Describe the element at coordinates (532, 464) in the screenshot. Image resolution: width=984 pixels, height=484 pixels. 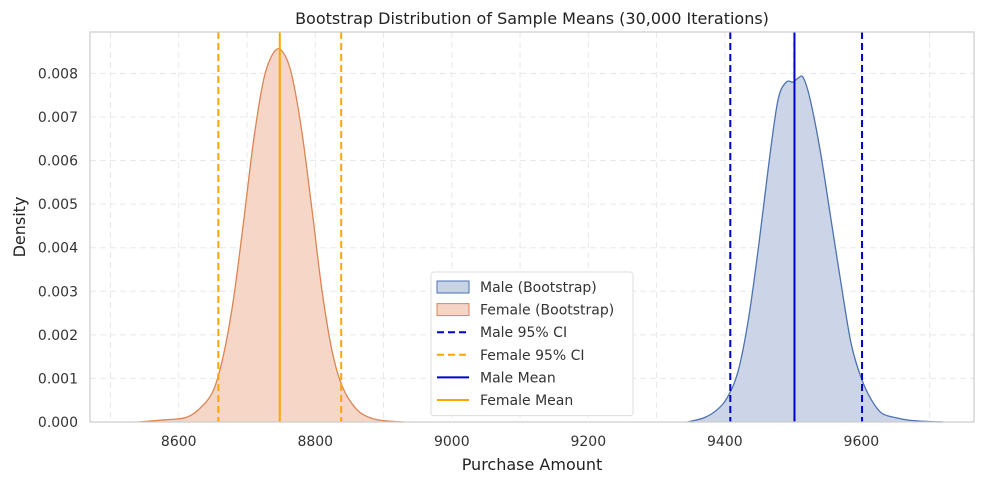
I see `x-axis-label: Purchase Amount` at that location.